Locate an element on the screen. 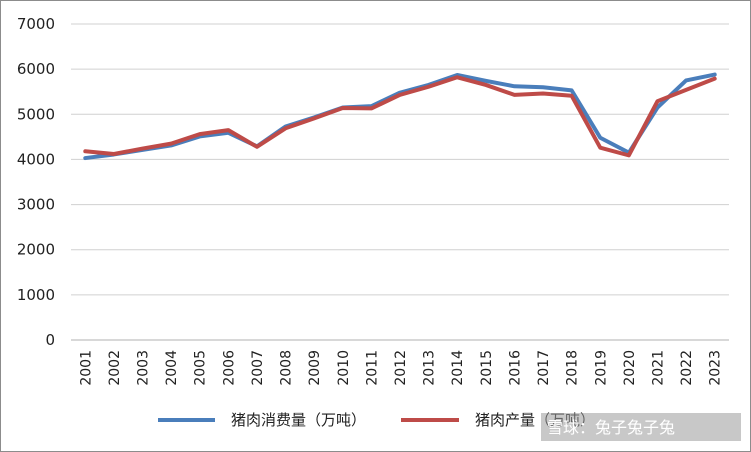 This screenshot has height=452, width=751. x-tick-label: 2023 is located at coordinates (716, 368).